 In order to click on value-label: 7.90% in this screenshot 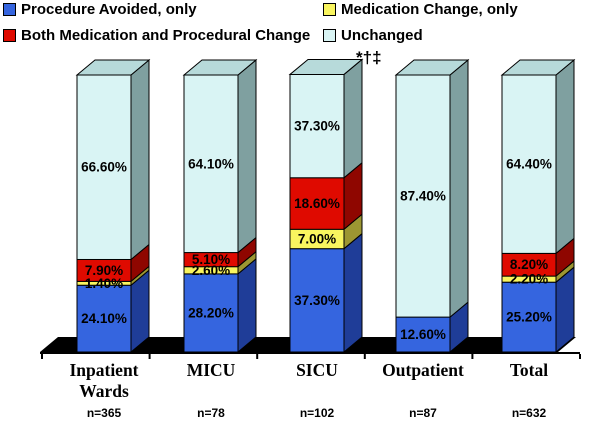, I will do `click(104, 270)`.